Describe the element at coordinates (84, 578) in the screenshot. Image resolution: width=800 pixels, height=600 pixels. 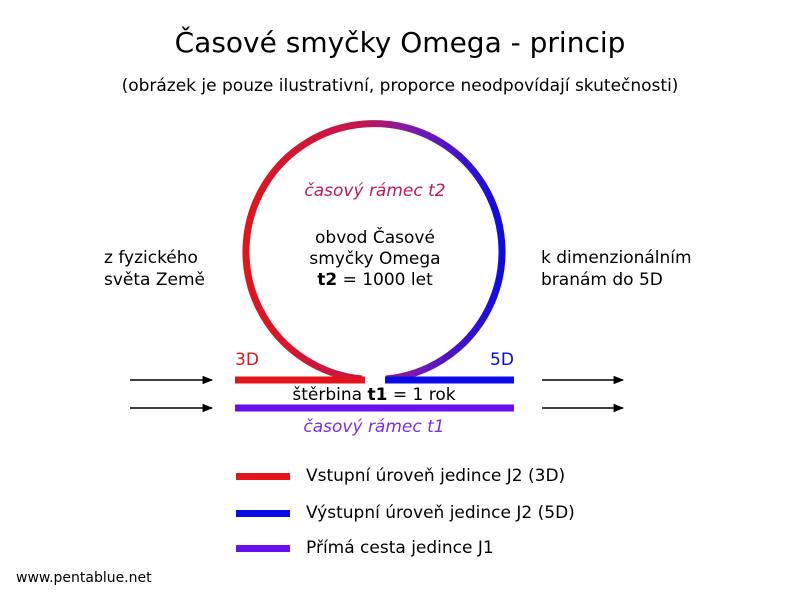
I see `footer-url: www.pentablue.net` at that location.